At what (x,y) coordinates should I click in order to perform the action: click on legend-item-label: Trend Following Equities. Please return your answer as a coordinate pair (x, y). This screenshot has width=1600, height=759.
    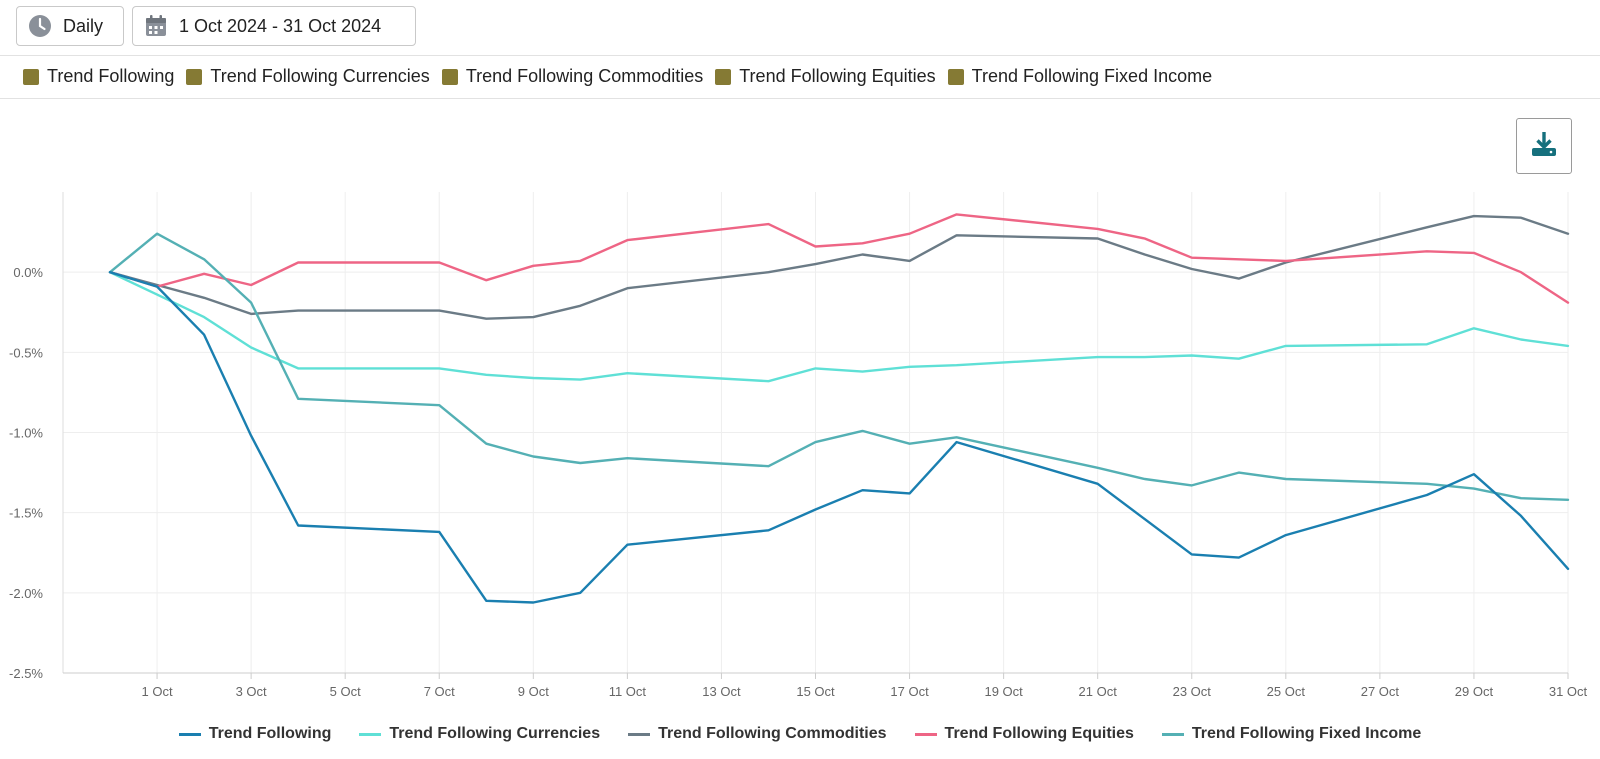
    Looking at the image, I should click on (1039, 733).